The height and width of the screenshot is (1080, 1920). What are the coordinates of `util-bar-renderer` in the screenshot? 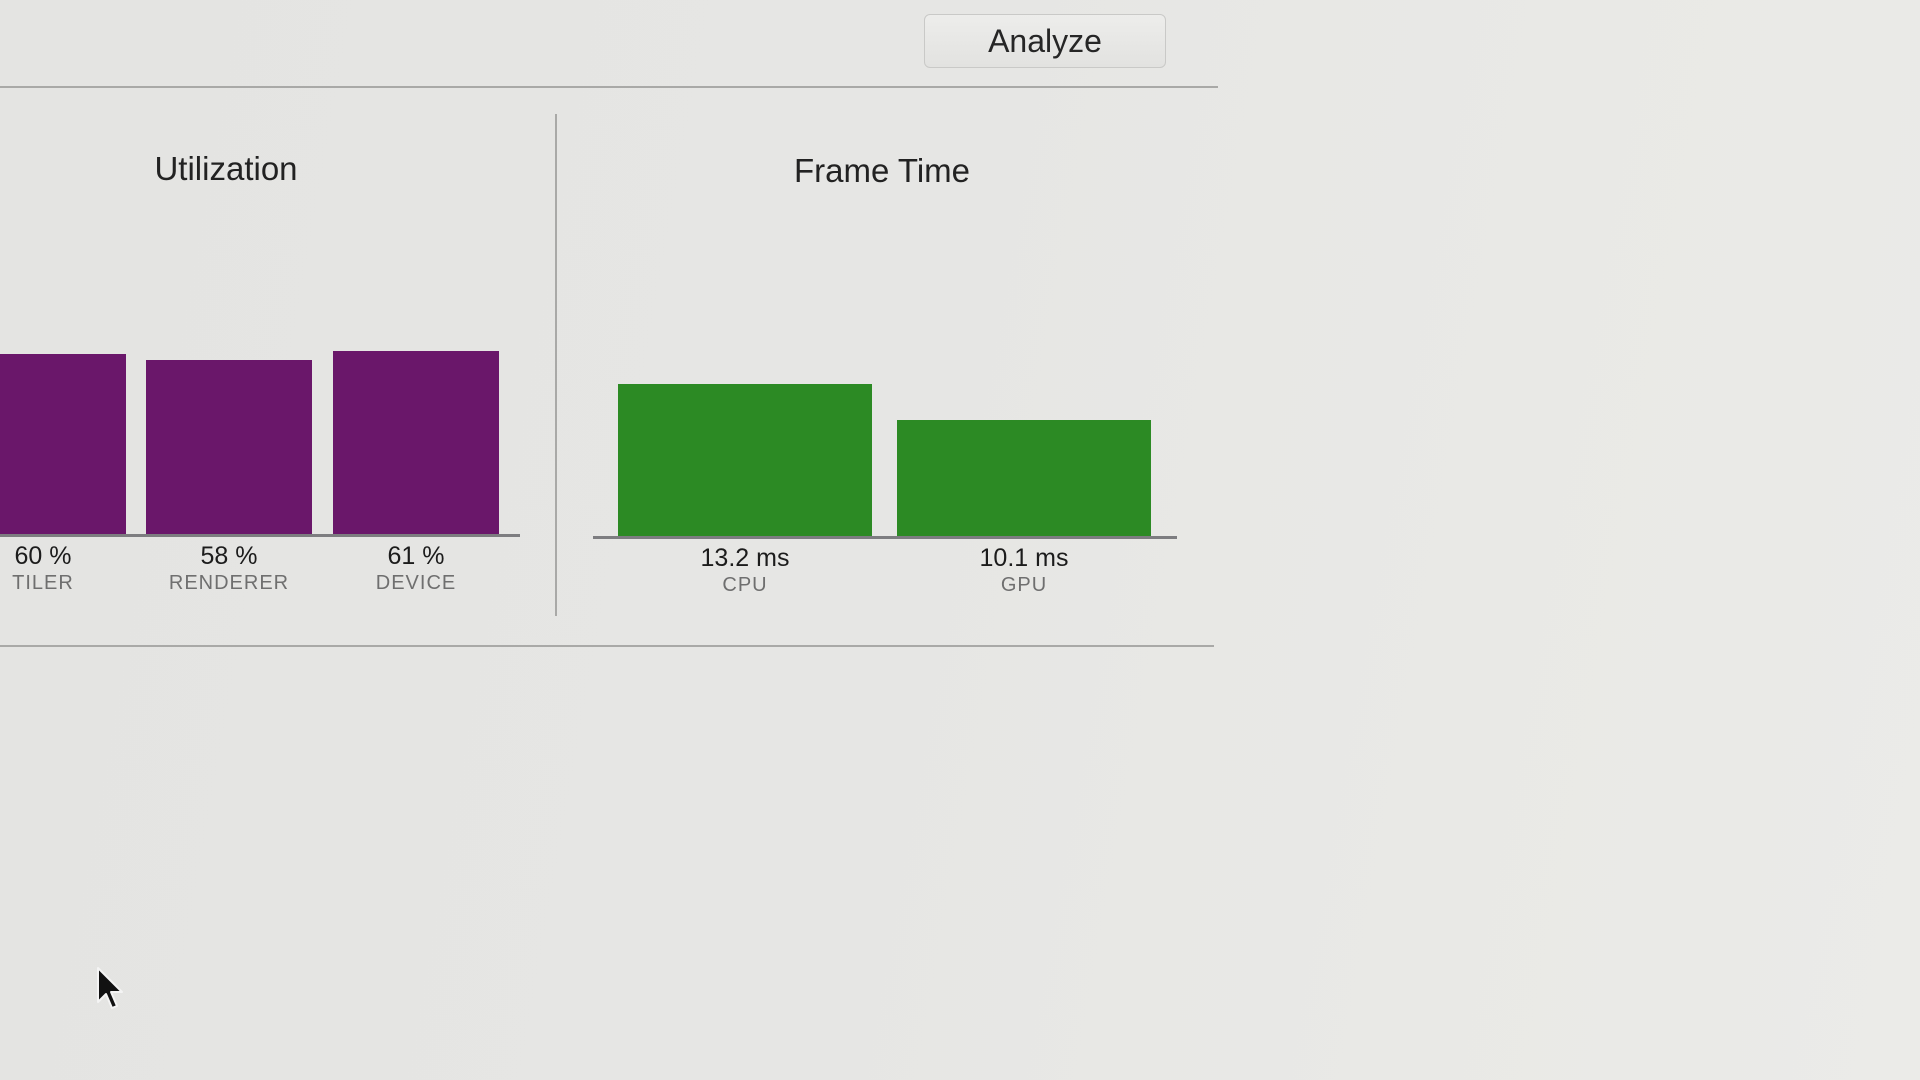 It's located at (229, 447).